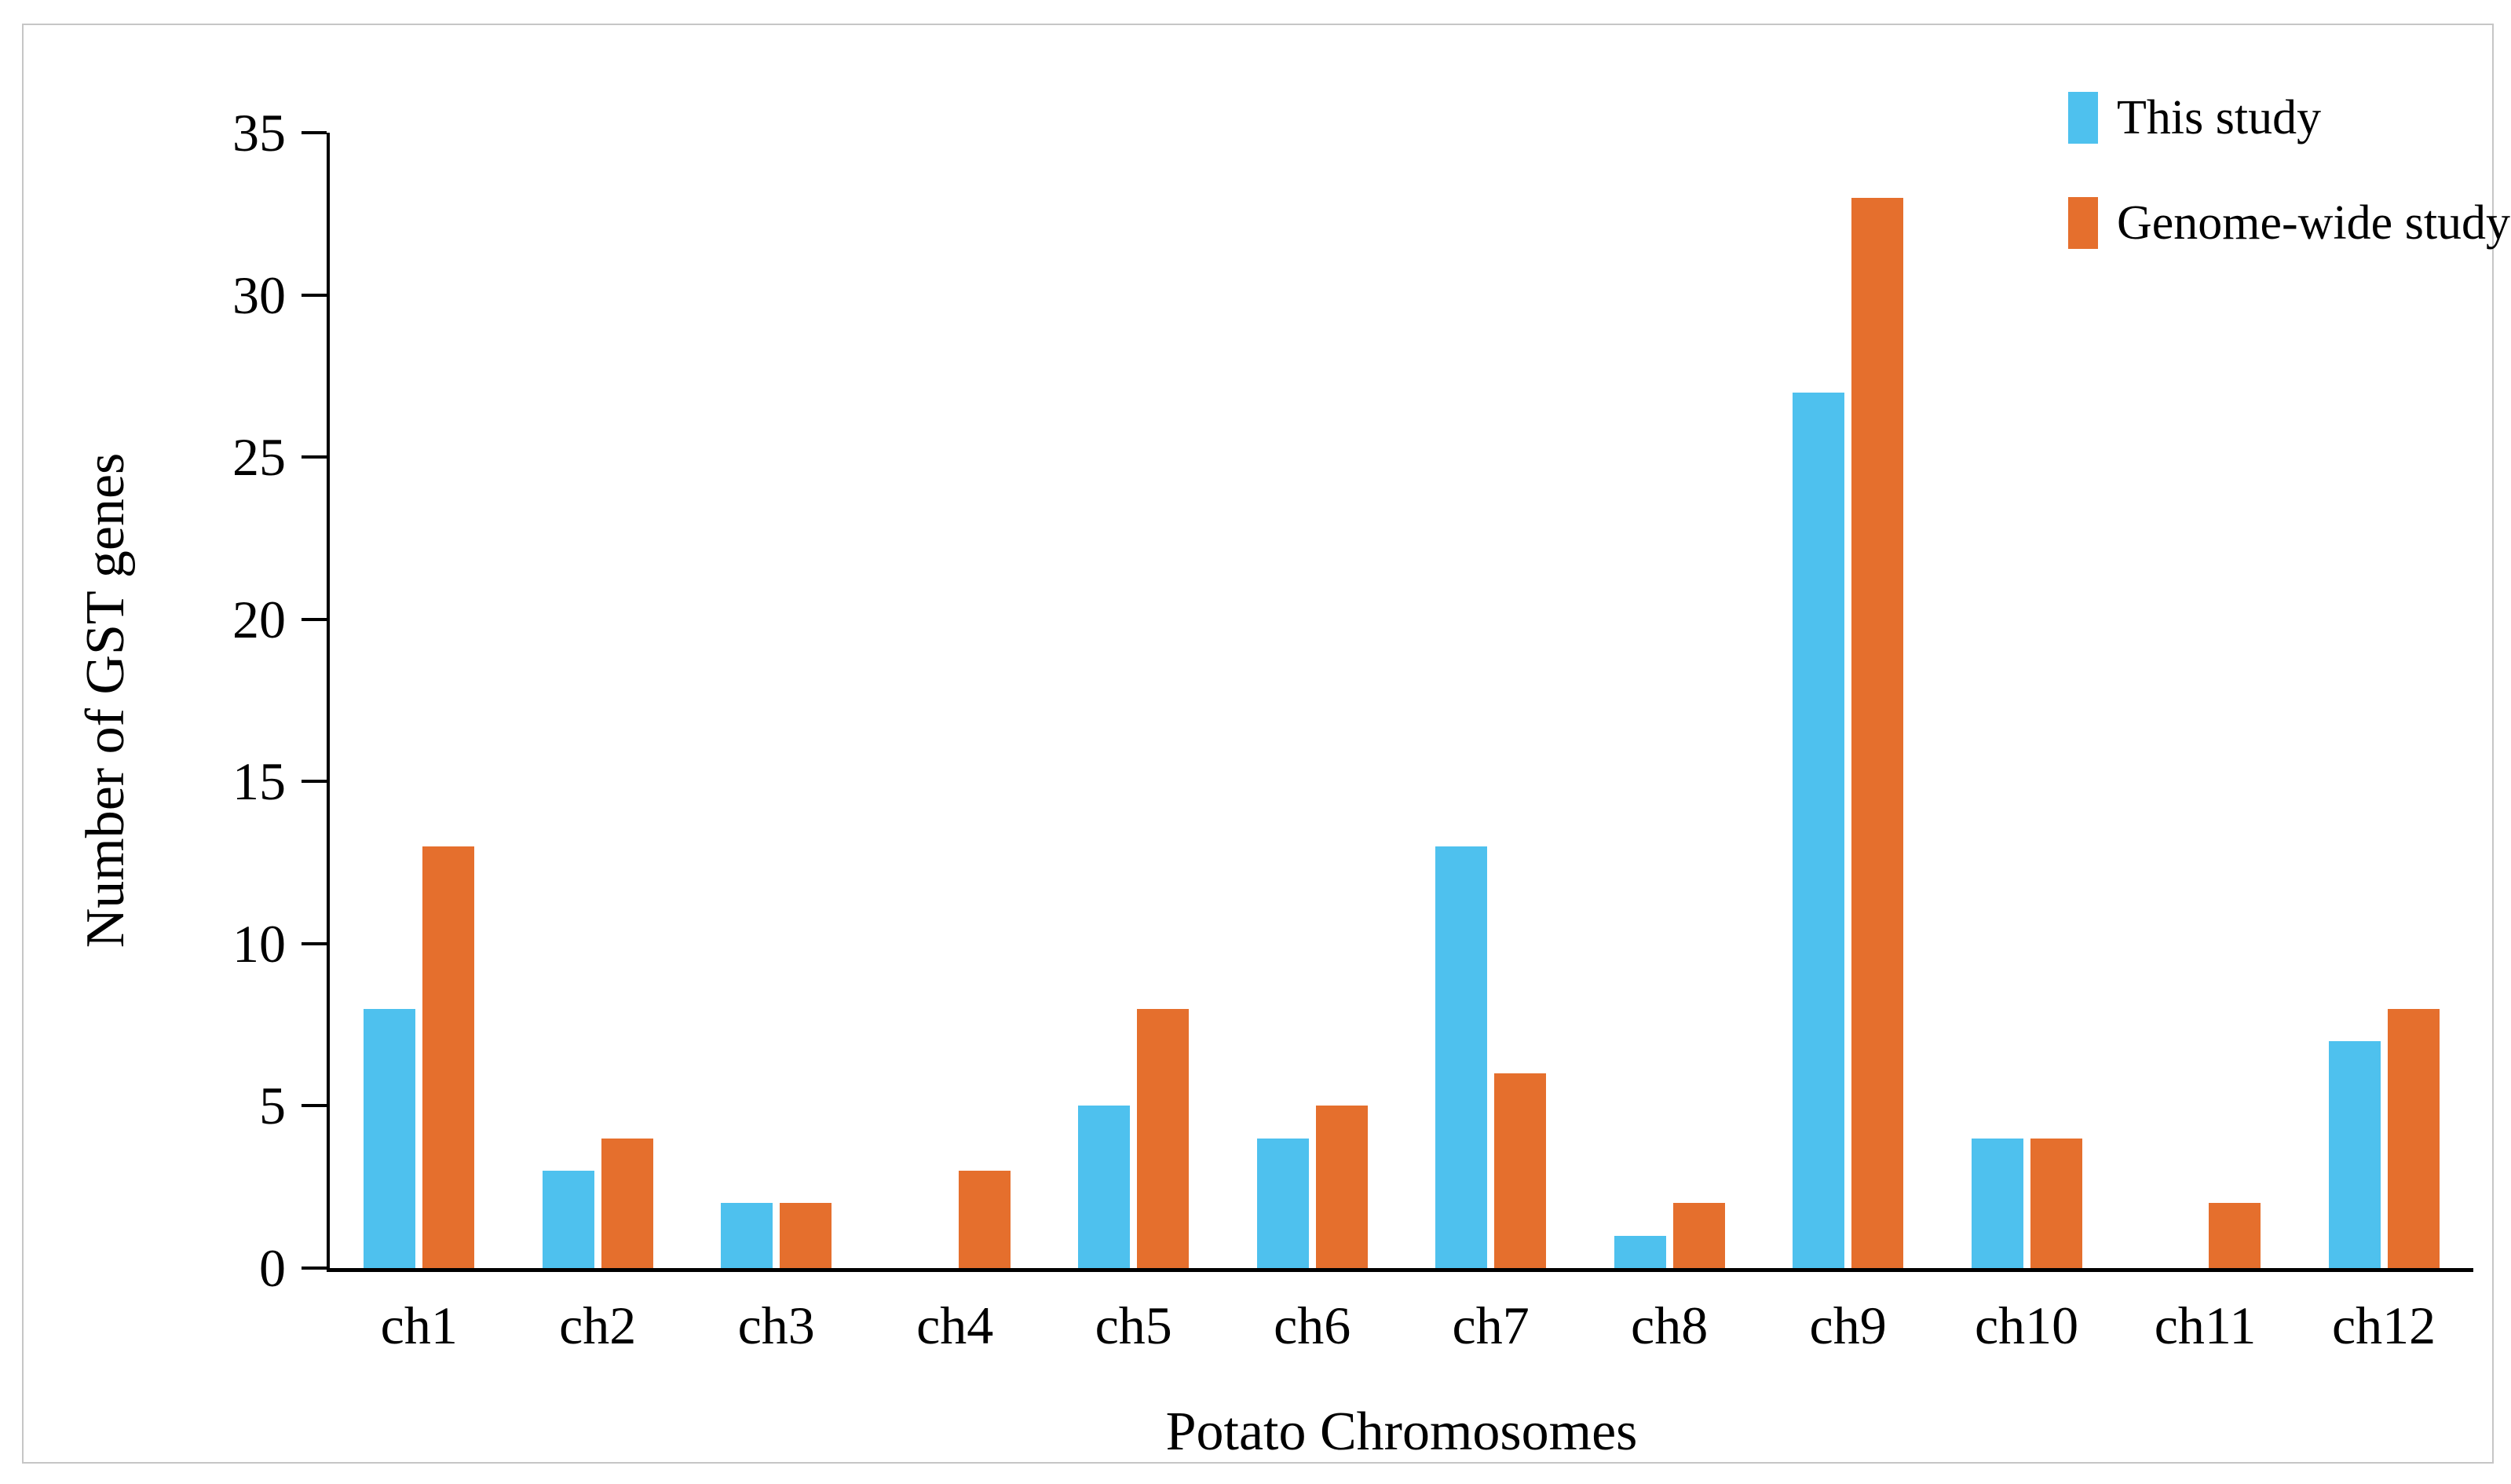  What do you see at coordinates (776, 700) in the screenshot?
I see `bar-group-ch3` at bounding box center [776, 700].